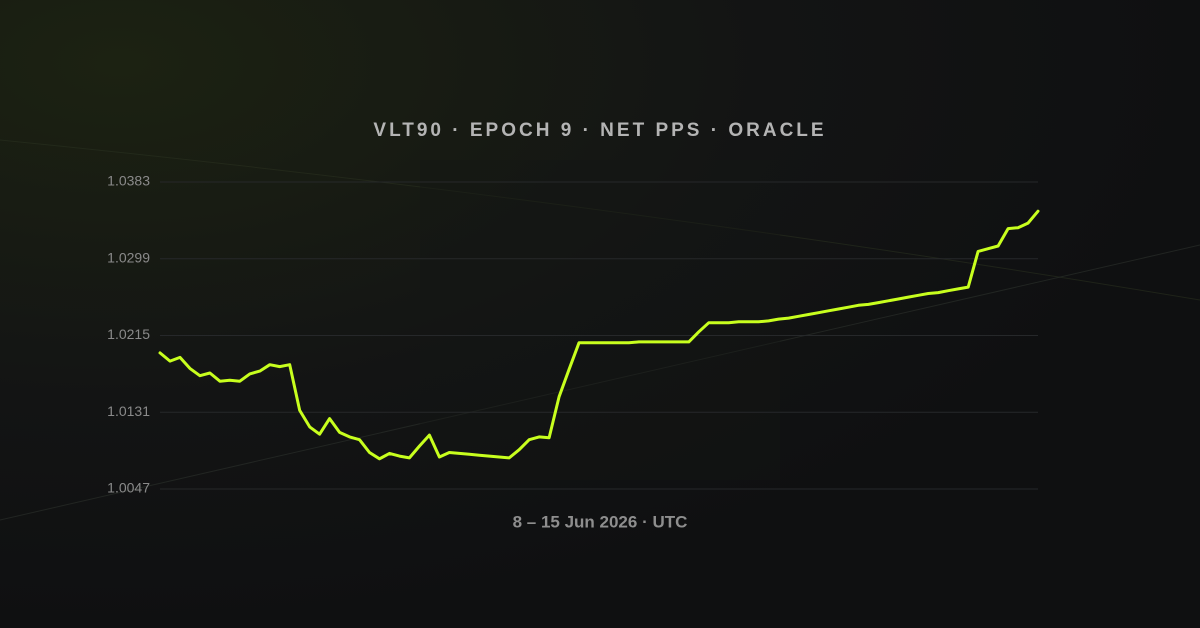 The height and width of the screenshot is (628, 1200). Describe the element at coordinates (599, 130) in the screenshot. I see `chart-title: VLT90 · EPOCH 9 · NET PPS · ORACLE` at that location.